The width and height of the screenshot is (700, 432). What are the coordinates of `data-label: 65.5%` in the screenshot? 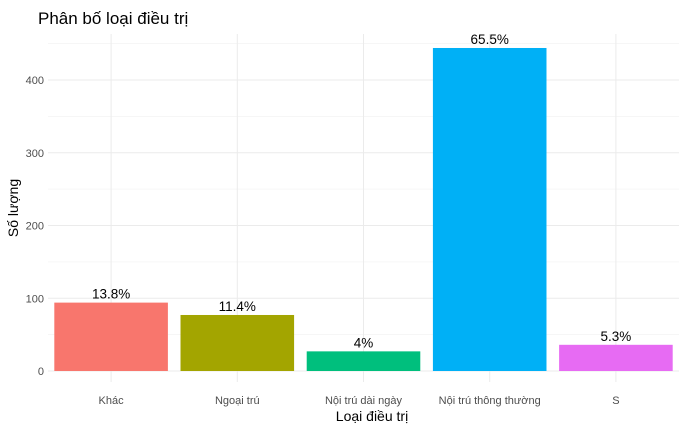 It's located at (490, 39).